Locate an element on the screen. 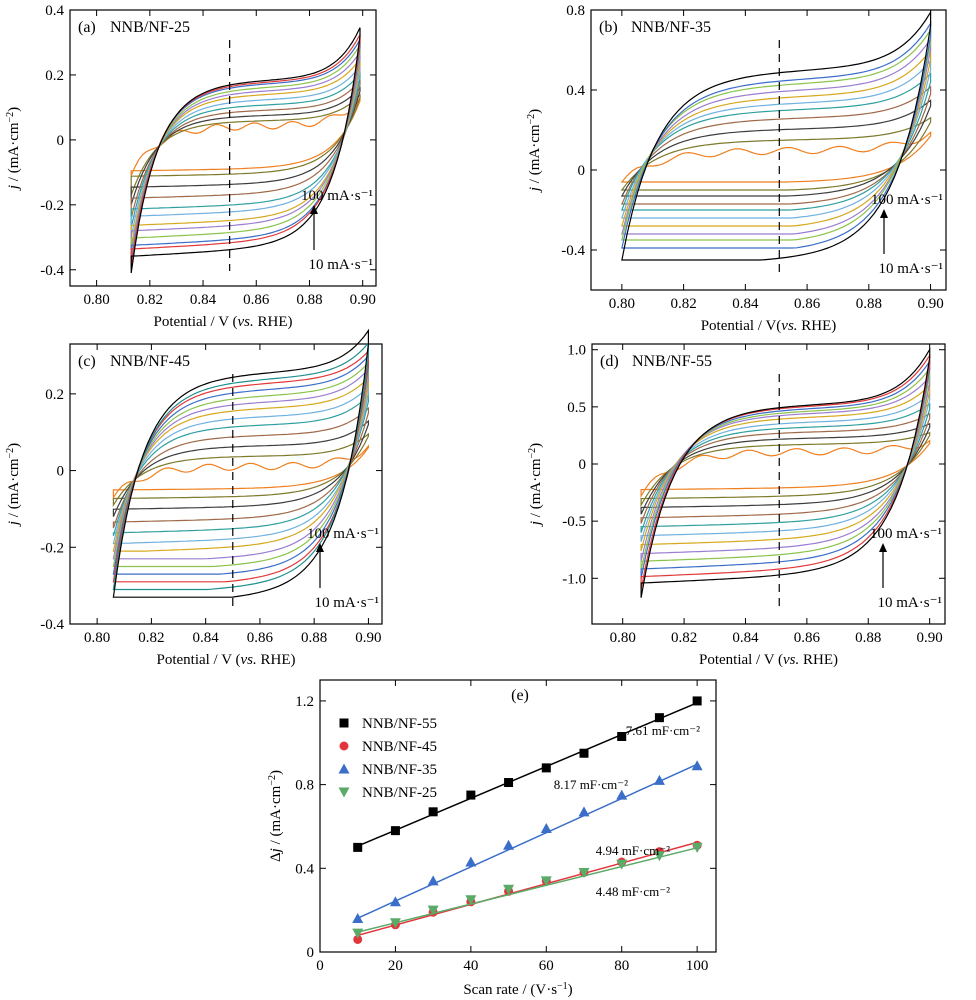  x-tick-label: 0.88 is located at coordinates (869, 304).